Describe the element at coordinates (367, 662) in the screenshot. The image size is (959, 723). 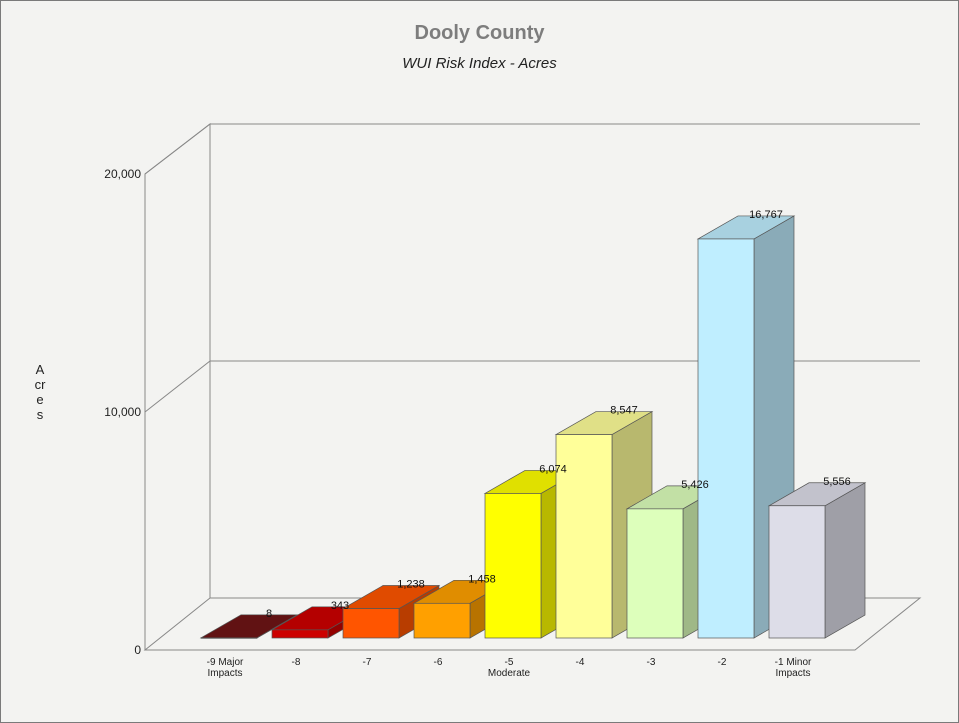
I see `category-label: -7` at that location.